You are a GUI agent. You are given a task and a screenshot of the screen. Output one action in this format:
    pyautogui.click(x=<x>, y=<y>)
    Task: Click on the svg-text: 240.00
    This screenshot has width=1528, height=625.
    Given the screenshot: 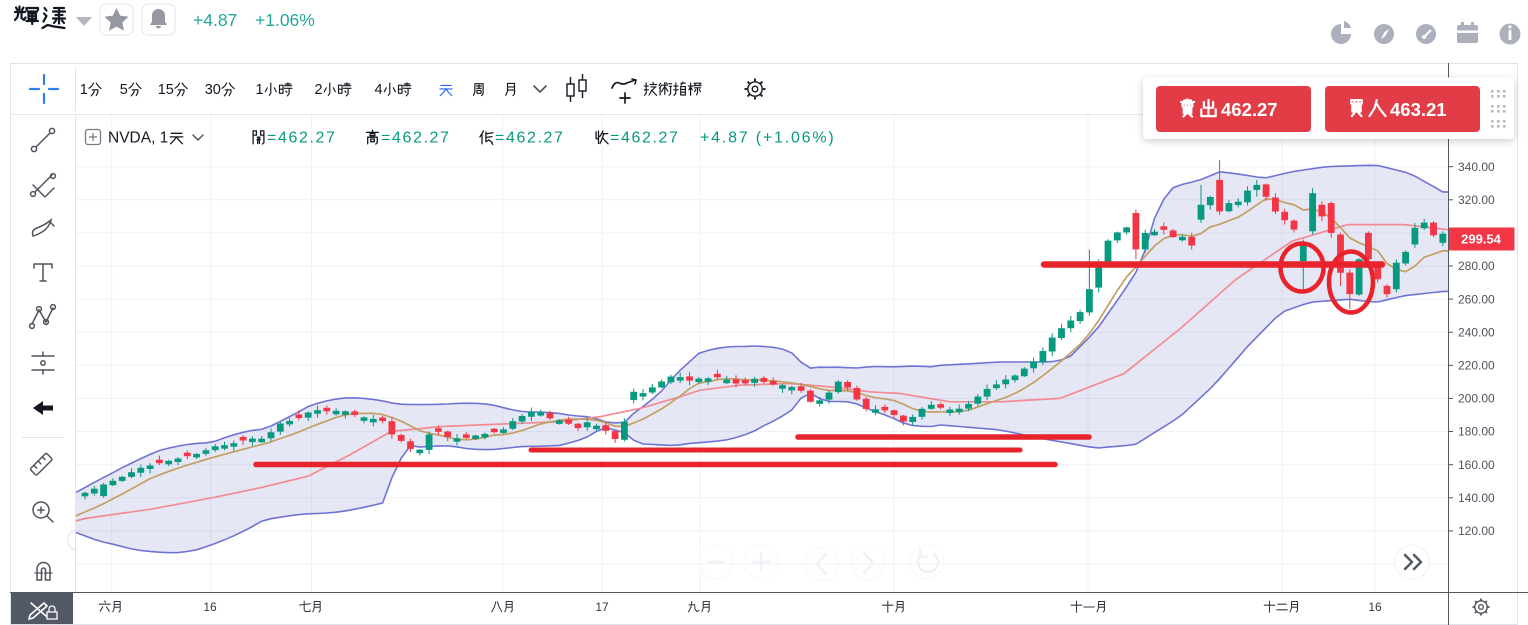 What is the action you would take?
    pyautogui.click(x=1476, y=332)
    